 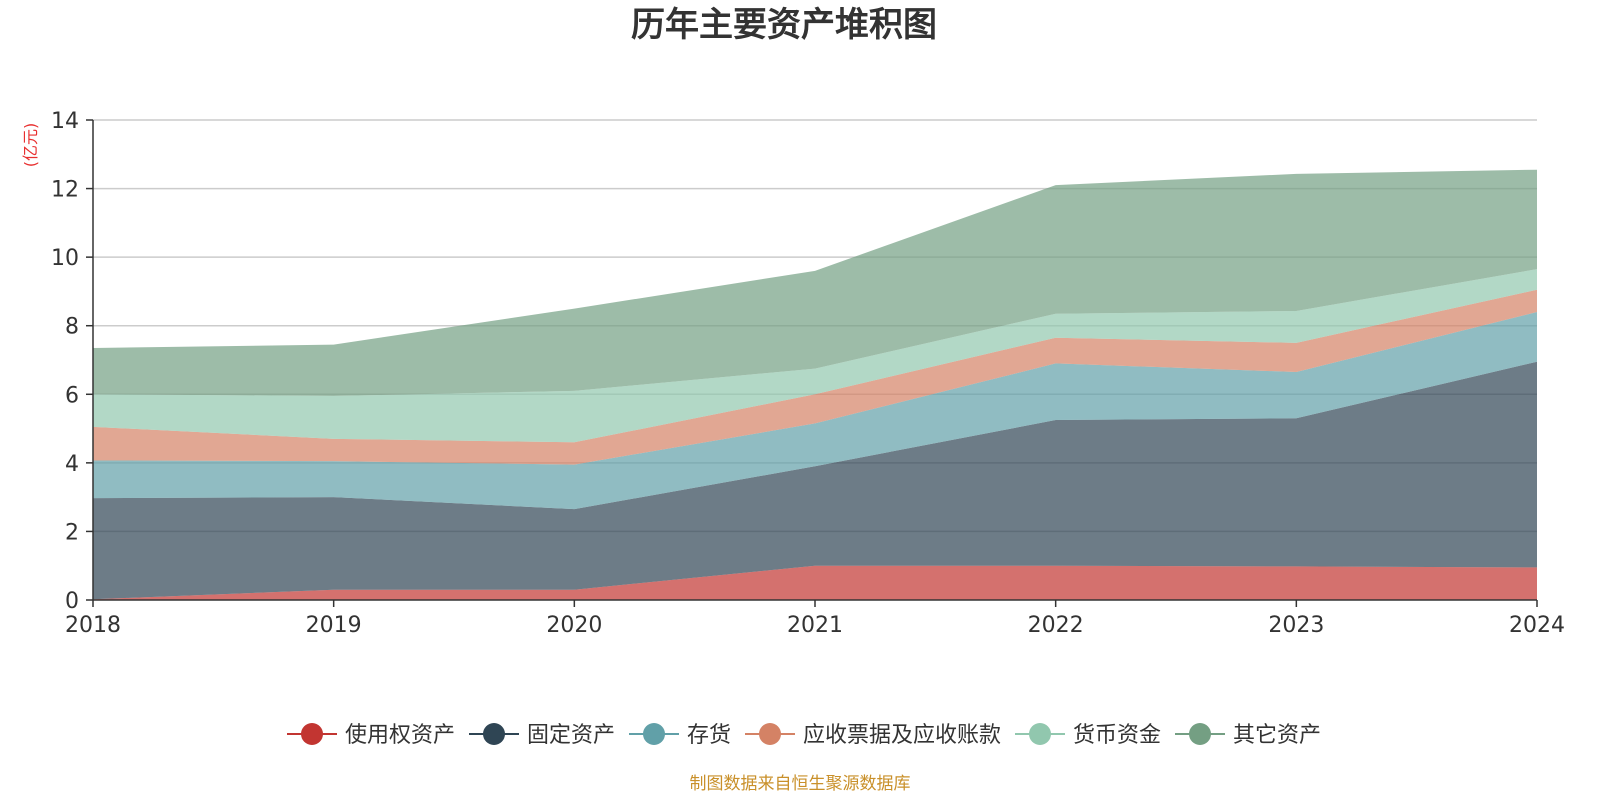 I want to click on x-tick-label: 2021, so click(x=815, y=625).